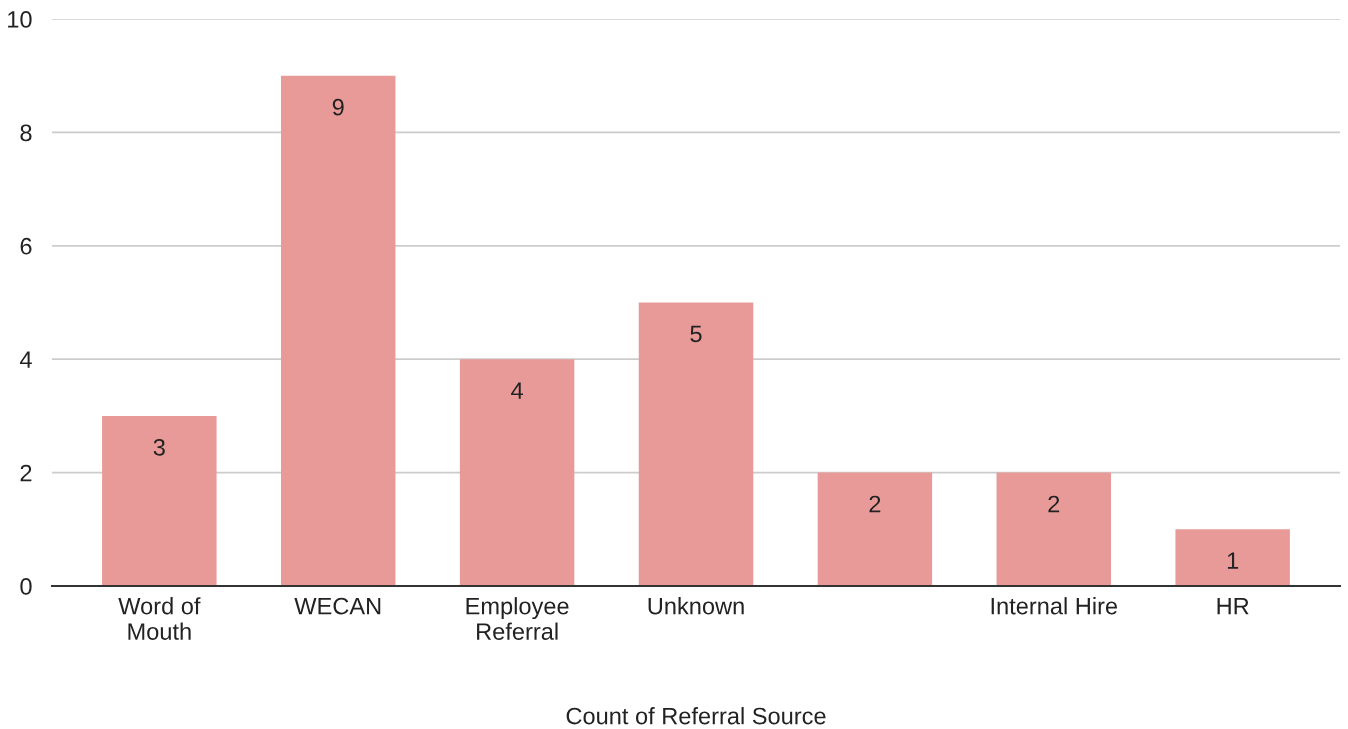  Describe the element at coordinates (517, 618) in the screenshot. I see `x-tick-label: Employee Referral` at that location.